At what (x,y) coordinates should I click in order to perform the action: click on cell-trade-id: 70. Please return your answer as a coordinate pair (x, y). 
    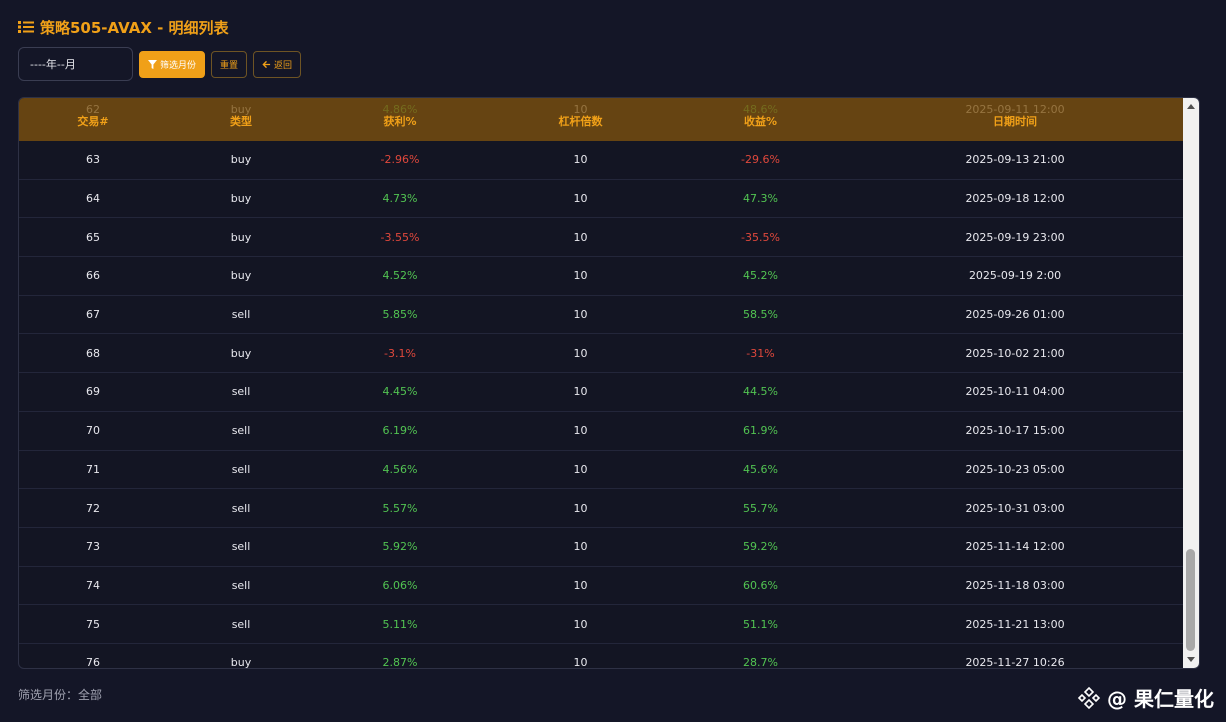
    Looking at the image, I should click on (93, 431).